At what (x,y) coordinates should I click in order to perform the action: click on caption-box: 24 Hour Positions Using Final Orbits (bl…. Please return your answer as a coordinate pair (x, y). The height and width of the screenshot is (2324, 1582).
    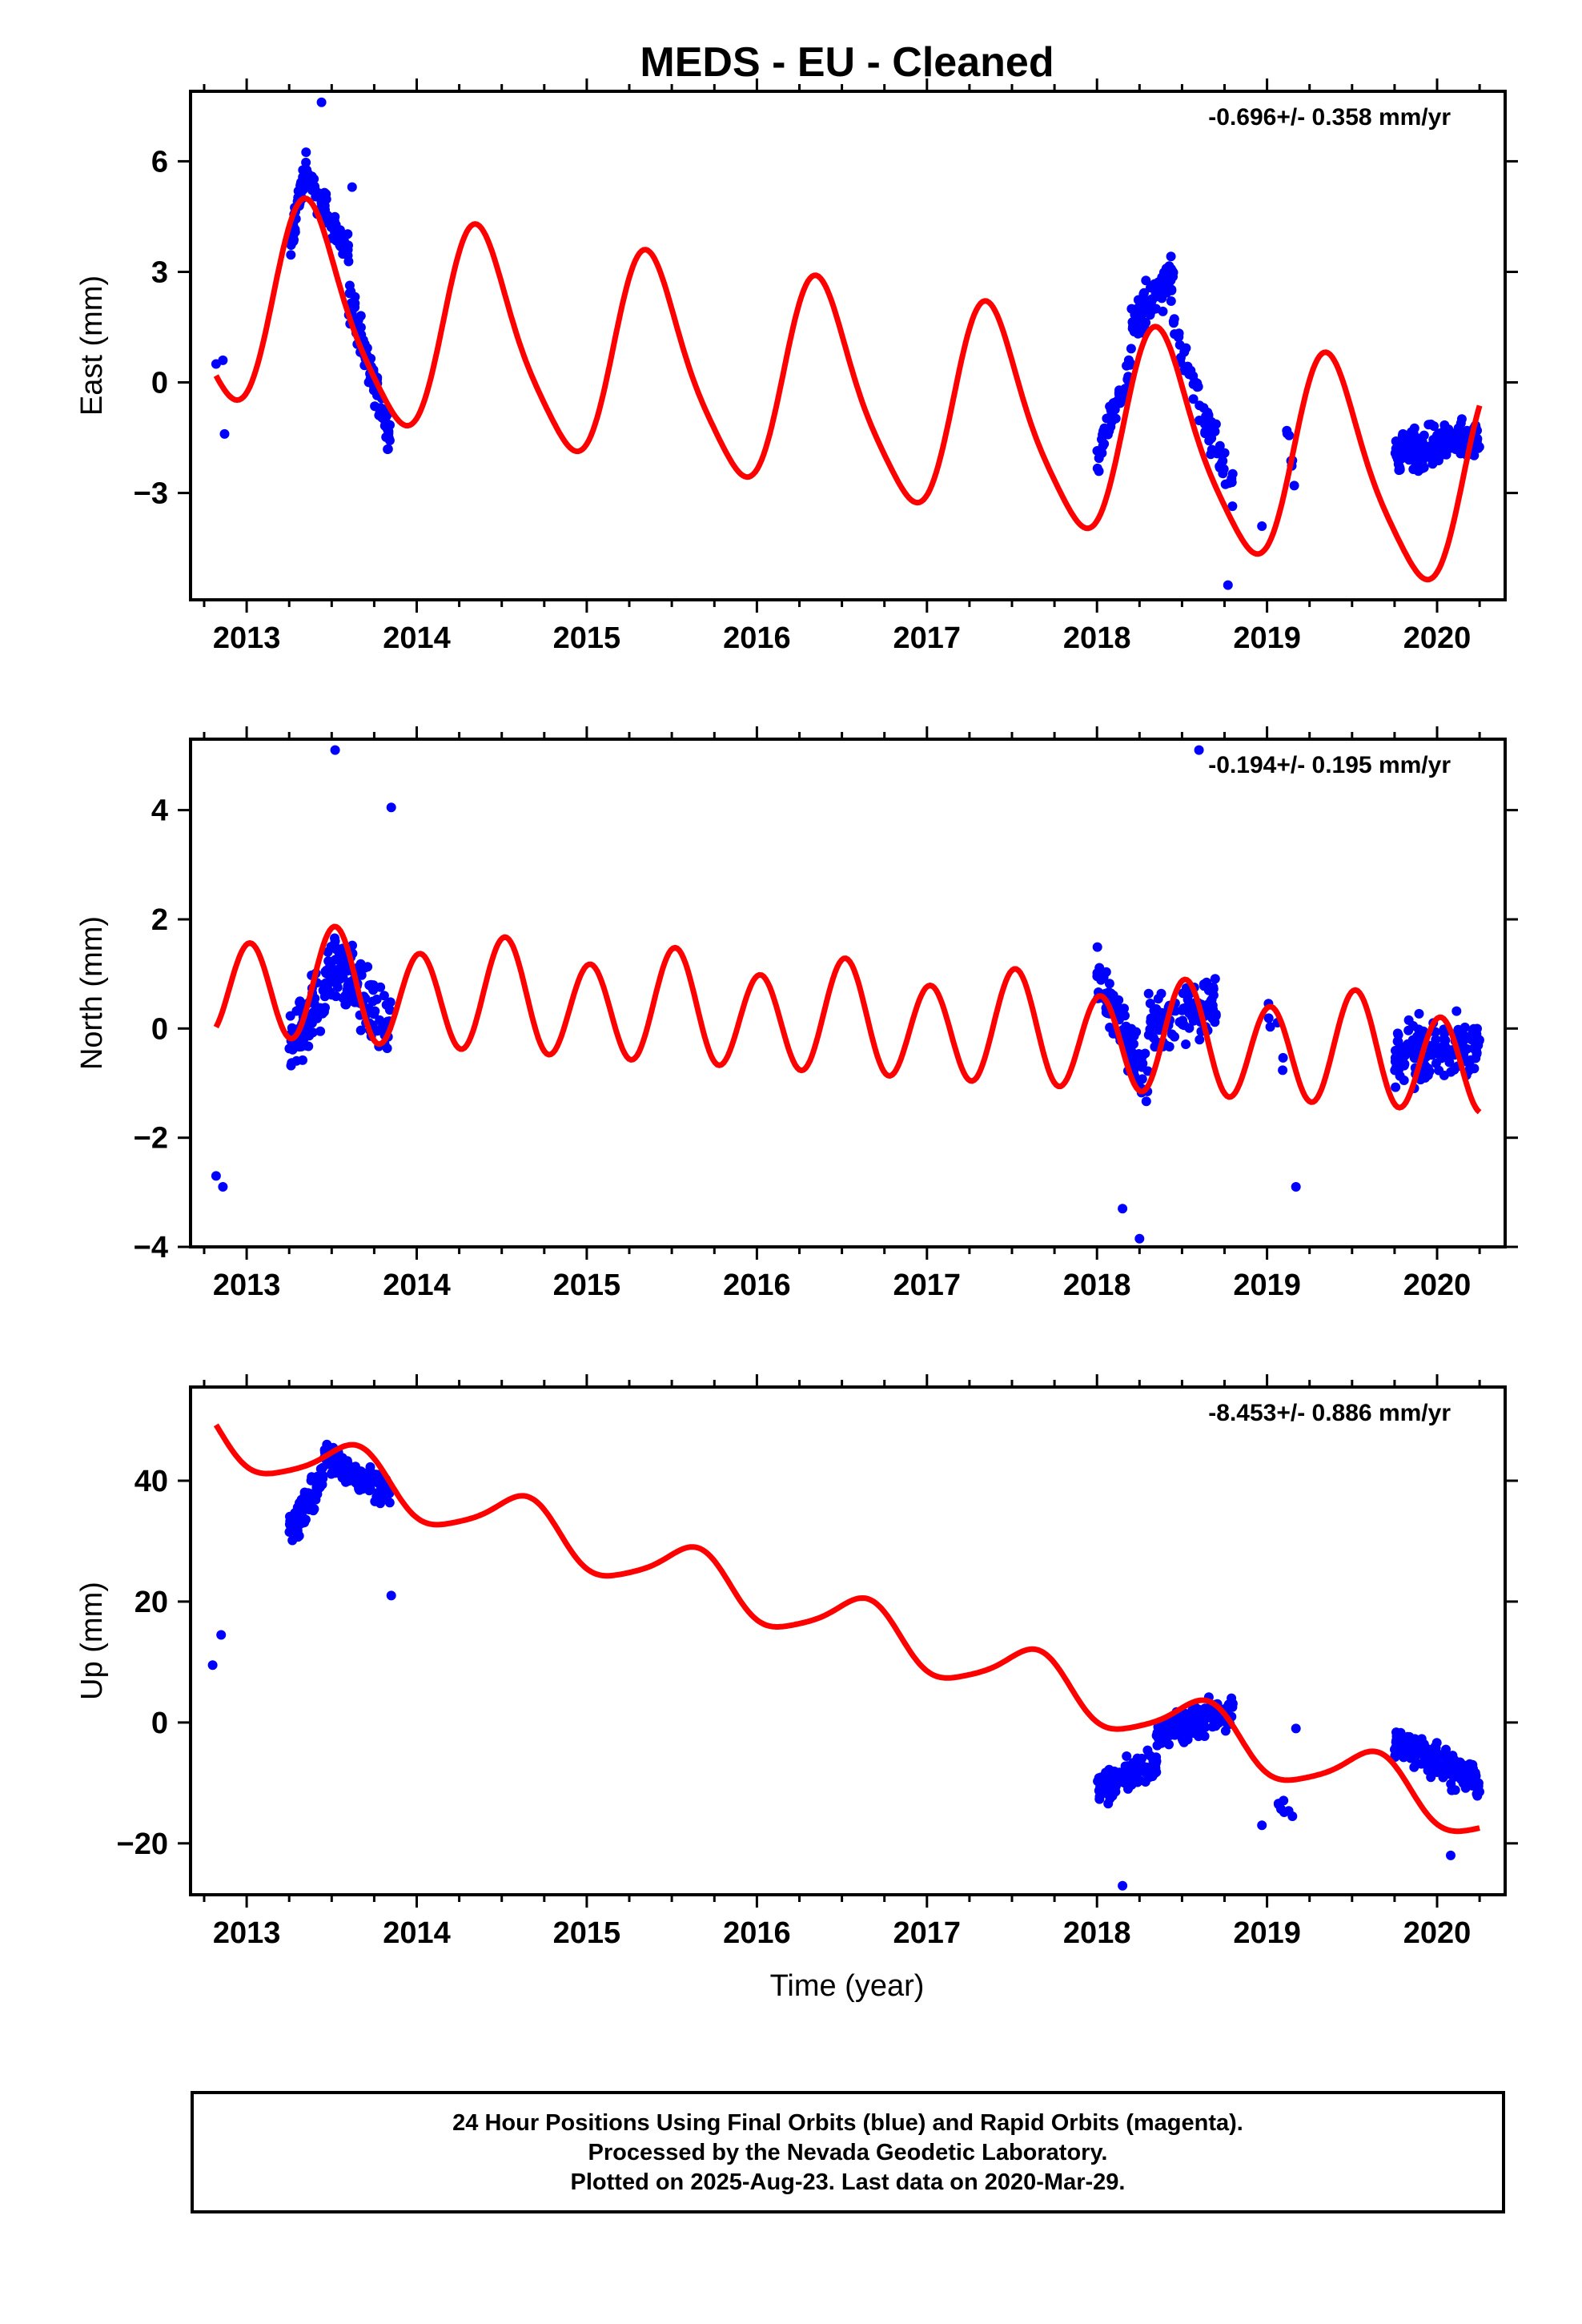
    Looking at the image, I should click on (848, 2152).